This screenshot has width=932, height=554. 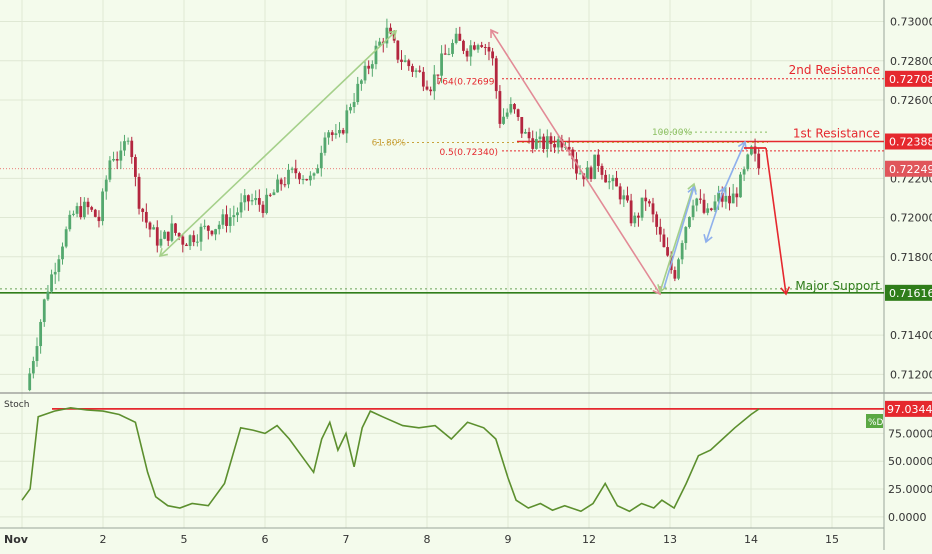 What do you see at coordinates (776, 221) in the screenshot?
I see `projection-arrow` at bounding box center [776, 221].